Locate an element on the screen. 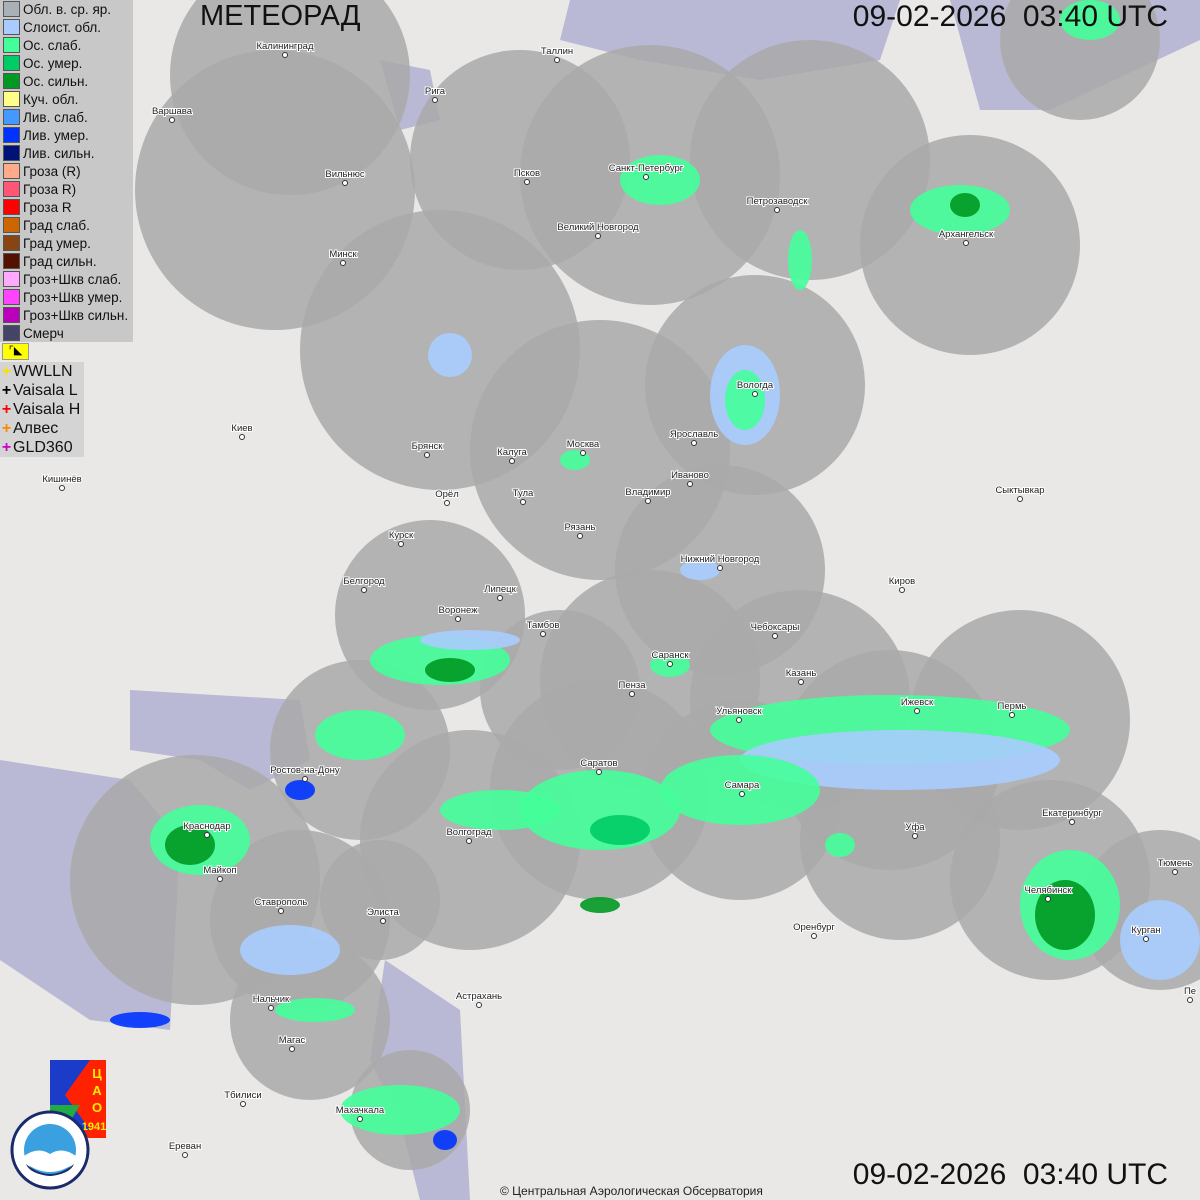 The image size is (1200, 1200). city-marker: Пермь is located at coordinates (1012, 709).